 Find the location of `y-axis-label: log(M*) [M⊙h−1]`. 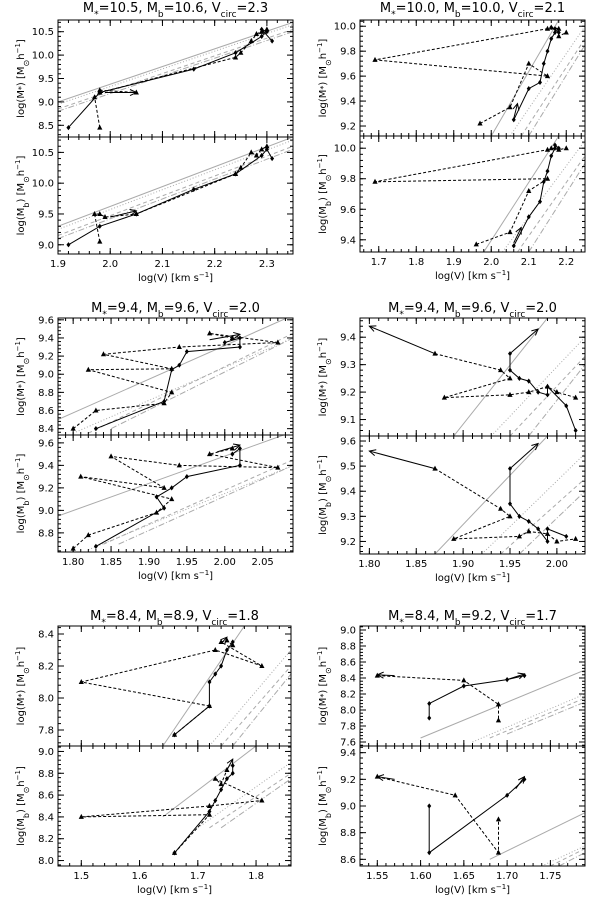

y-axis-label: log(M*) [M⊙h−1] is located at coordinates (324, 686).